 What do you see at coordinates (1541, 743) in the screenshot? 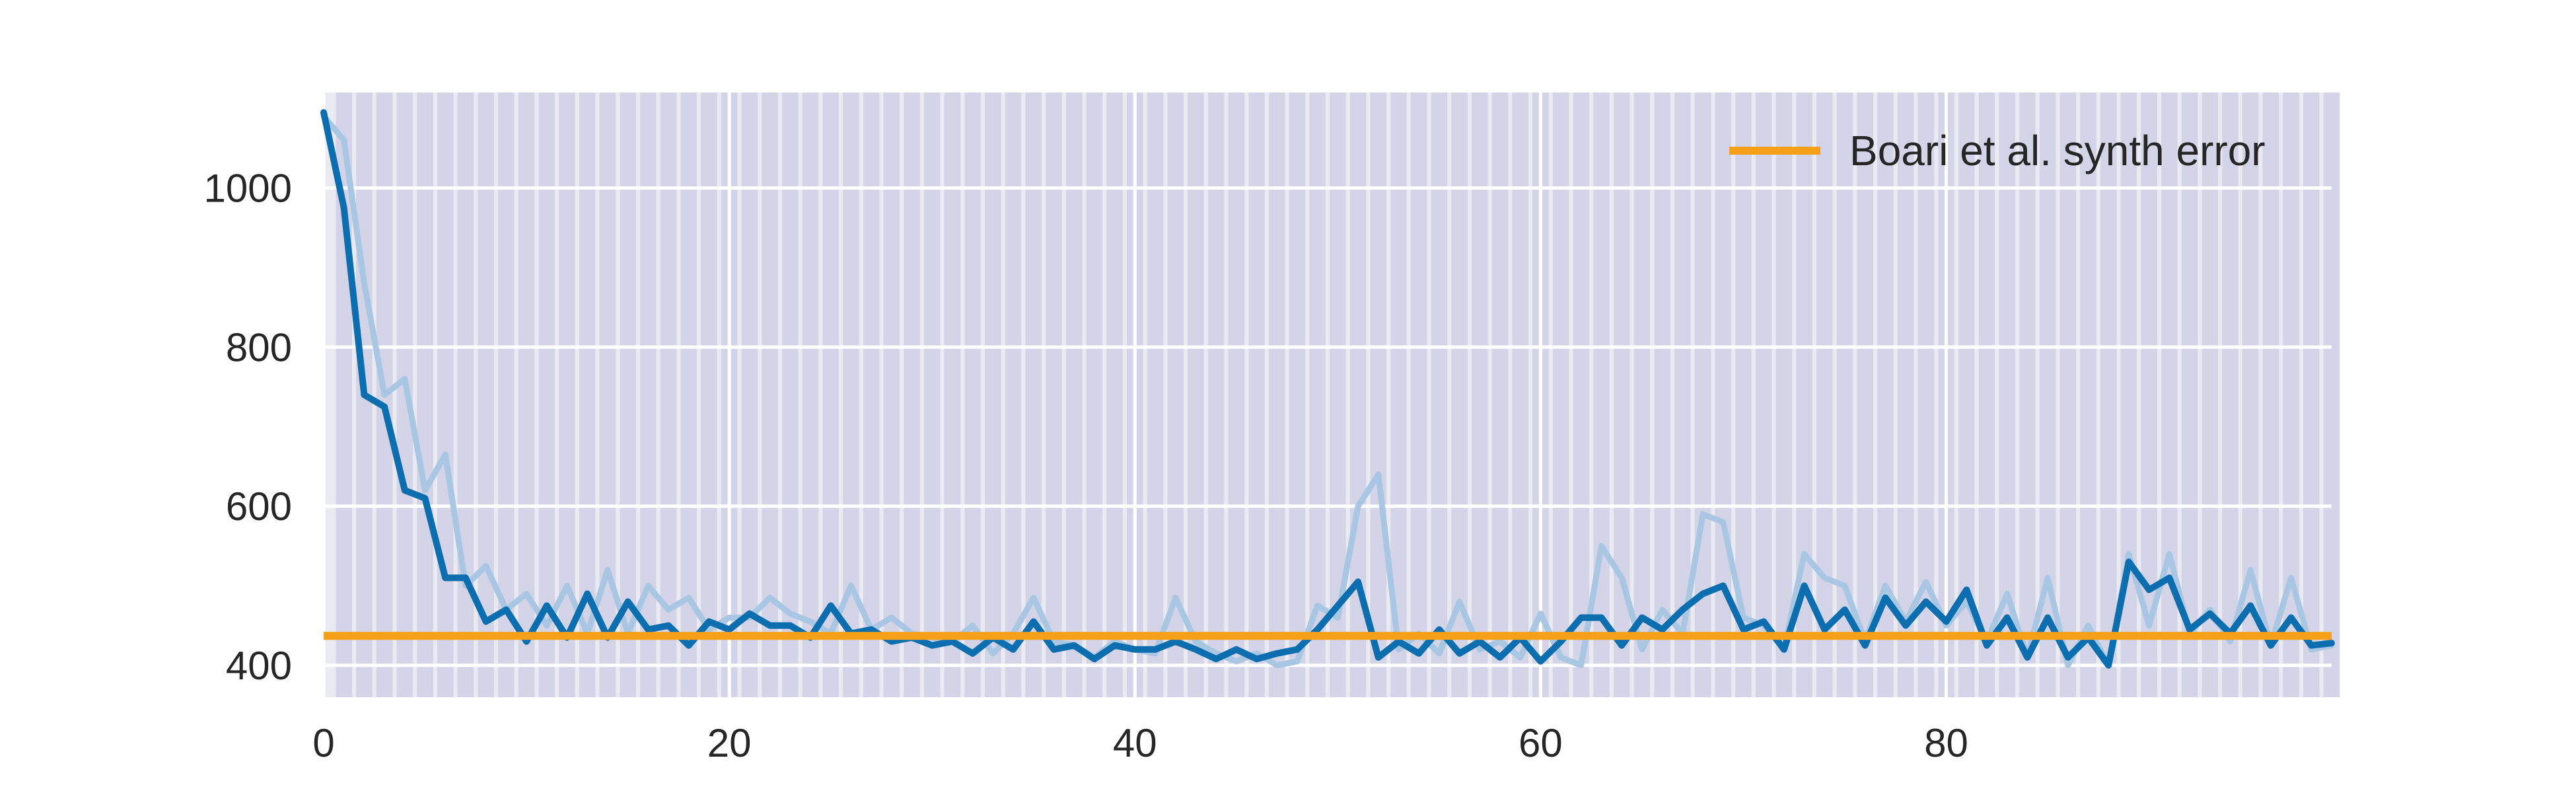
I see `x-tick-label: 60` at bounding box center [1541, 743].